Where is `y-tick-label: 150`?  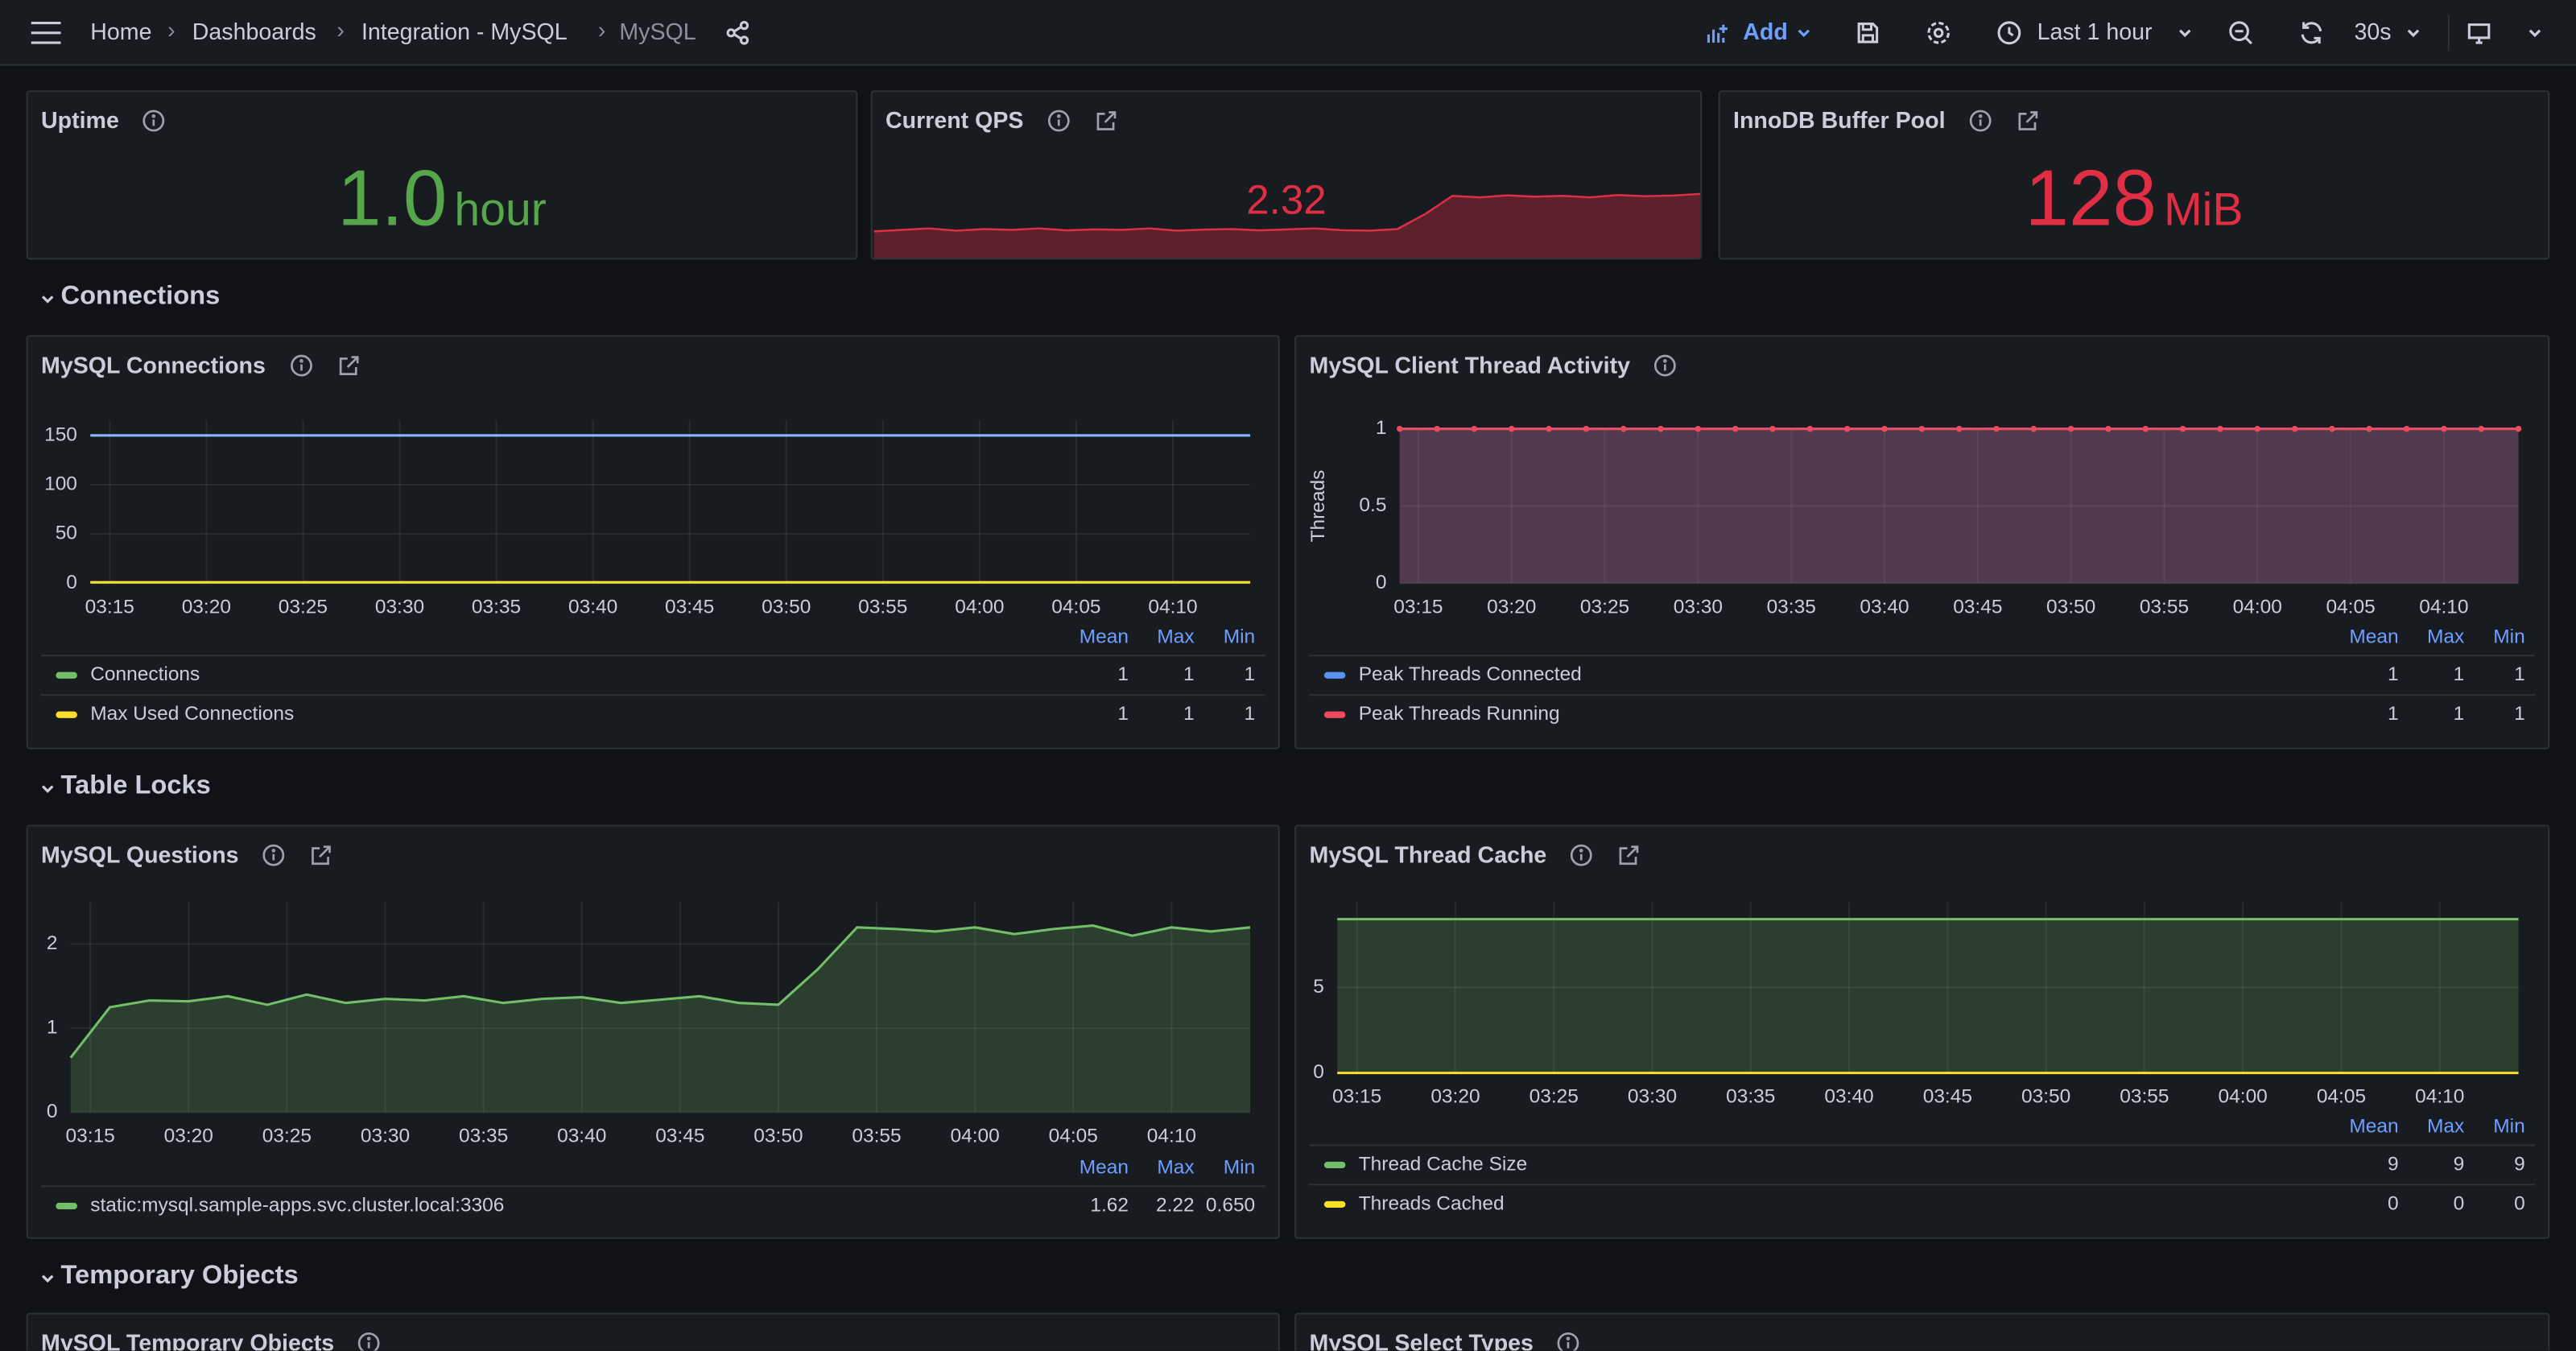 y-tick-label: 150 is located at coordinates (60, 434).